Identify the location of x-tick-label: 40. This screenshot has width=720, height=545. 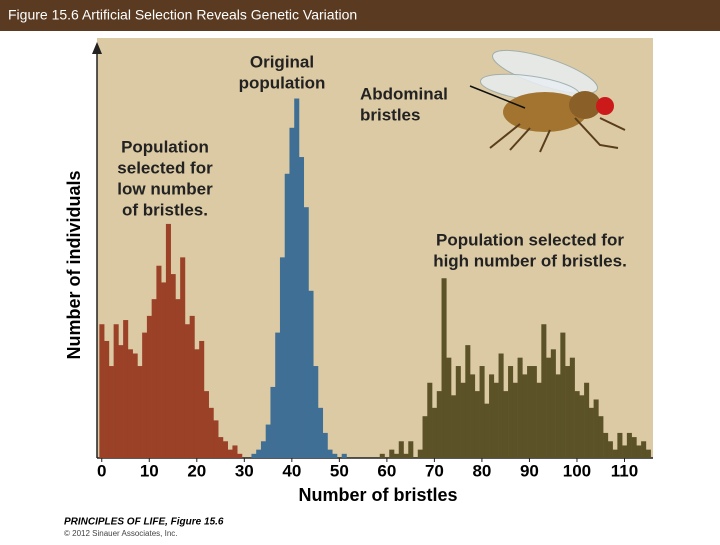
(291, 470).